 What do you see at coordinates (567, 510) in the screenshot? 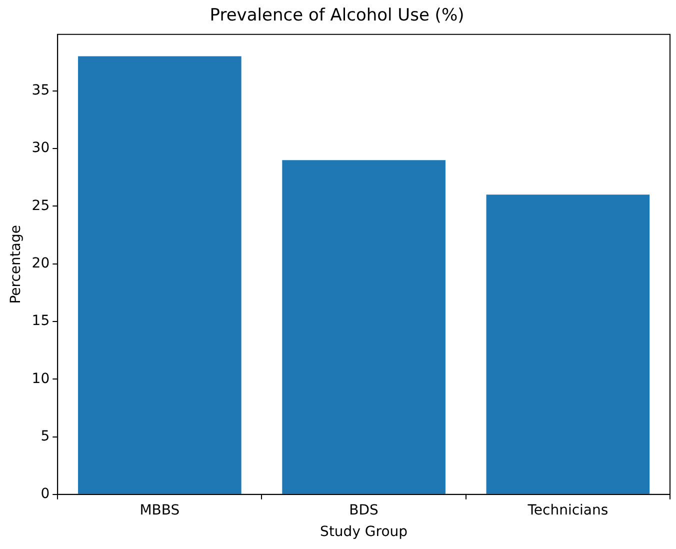
I see `x-tick-label: Technicians` at bounding box center [567, 510].